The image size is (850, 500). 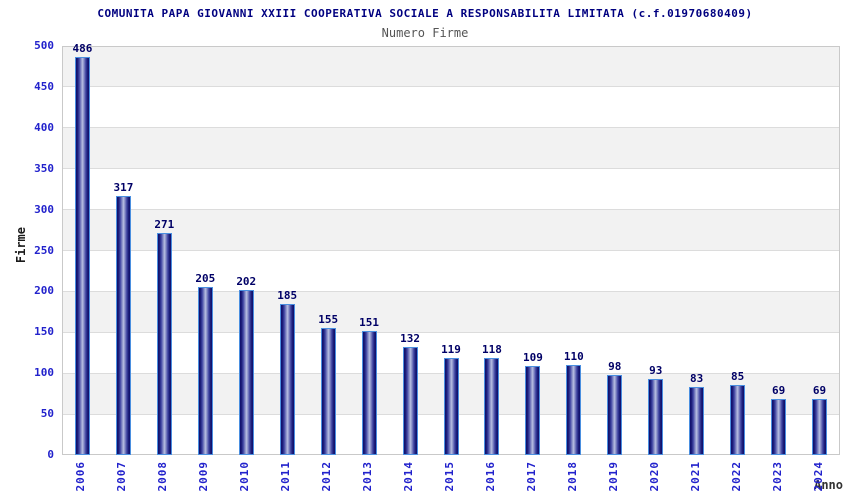 What do you see at coordinates (410, 401) in the screenshot?
I see `bar-2014` at bounding box center [410, 401].